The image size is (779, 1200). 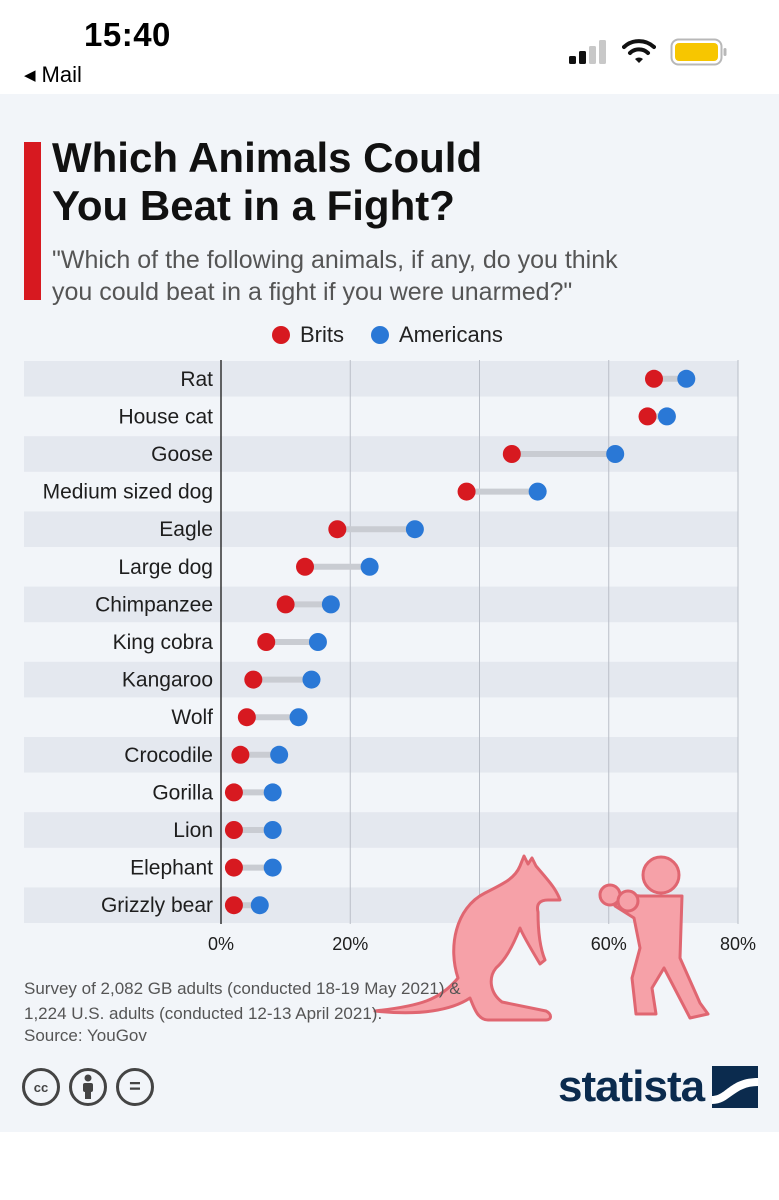 What do you see at coordinates (32, 221) in the screenshot?
I see `title-accent-bar` at bounding box center [32, 221].